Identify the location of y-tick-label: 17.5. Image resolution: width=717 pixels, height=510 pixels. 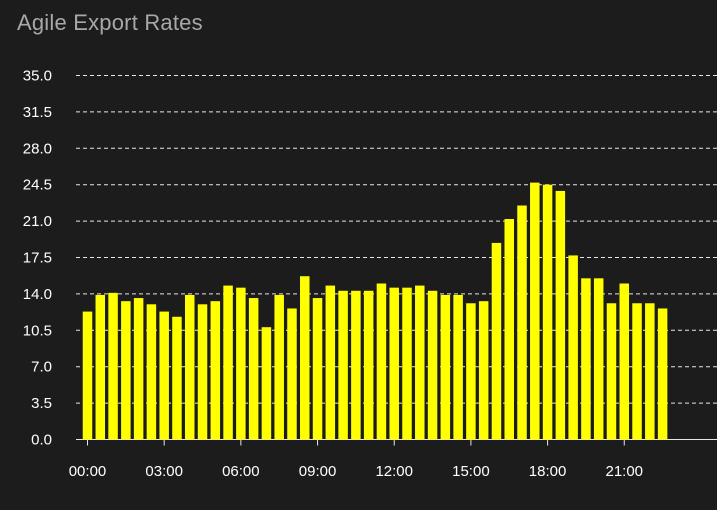
(37, 258).